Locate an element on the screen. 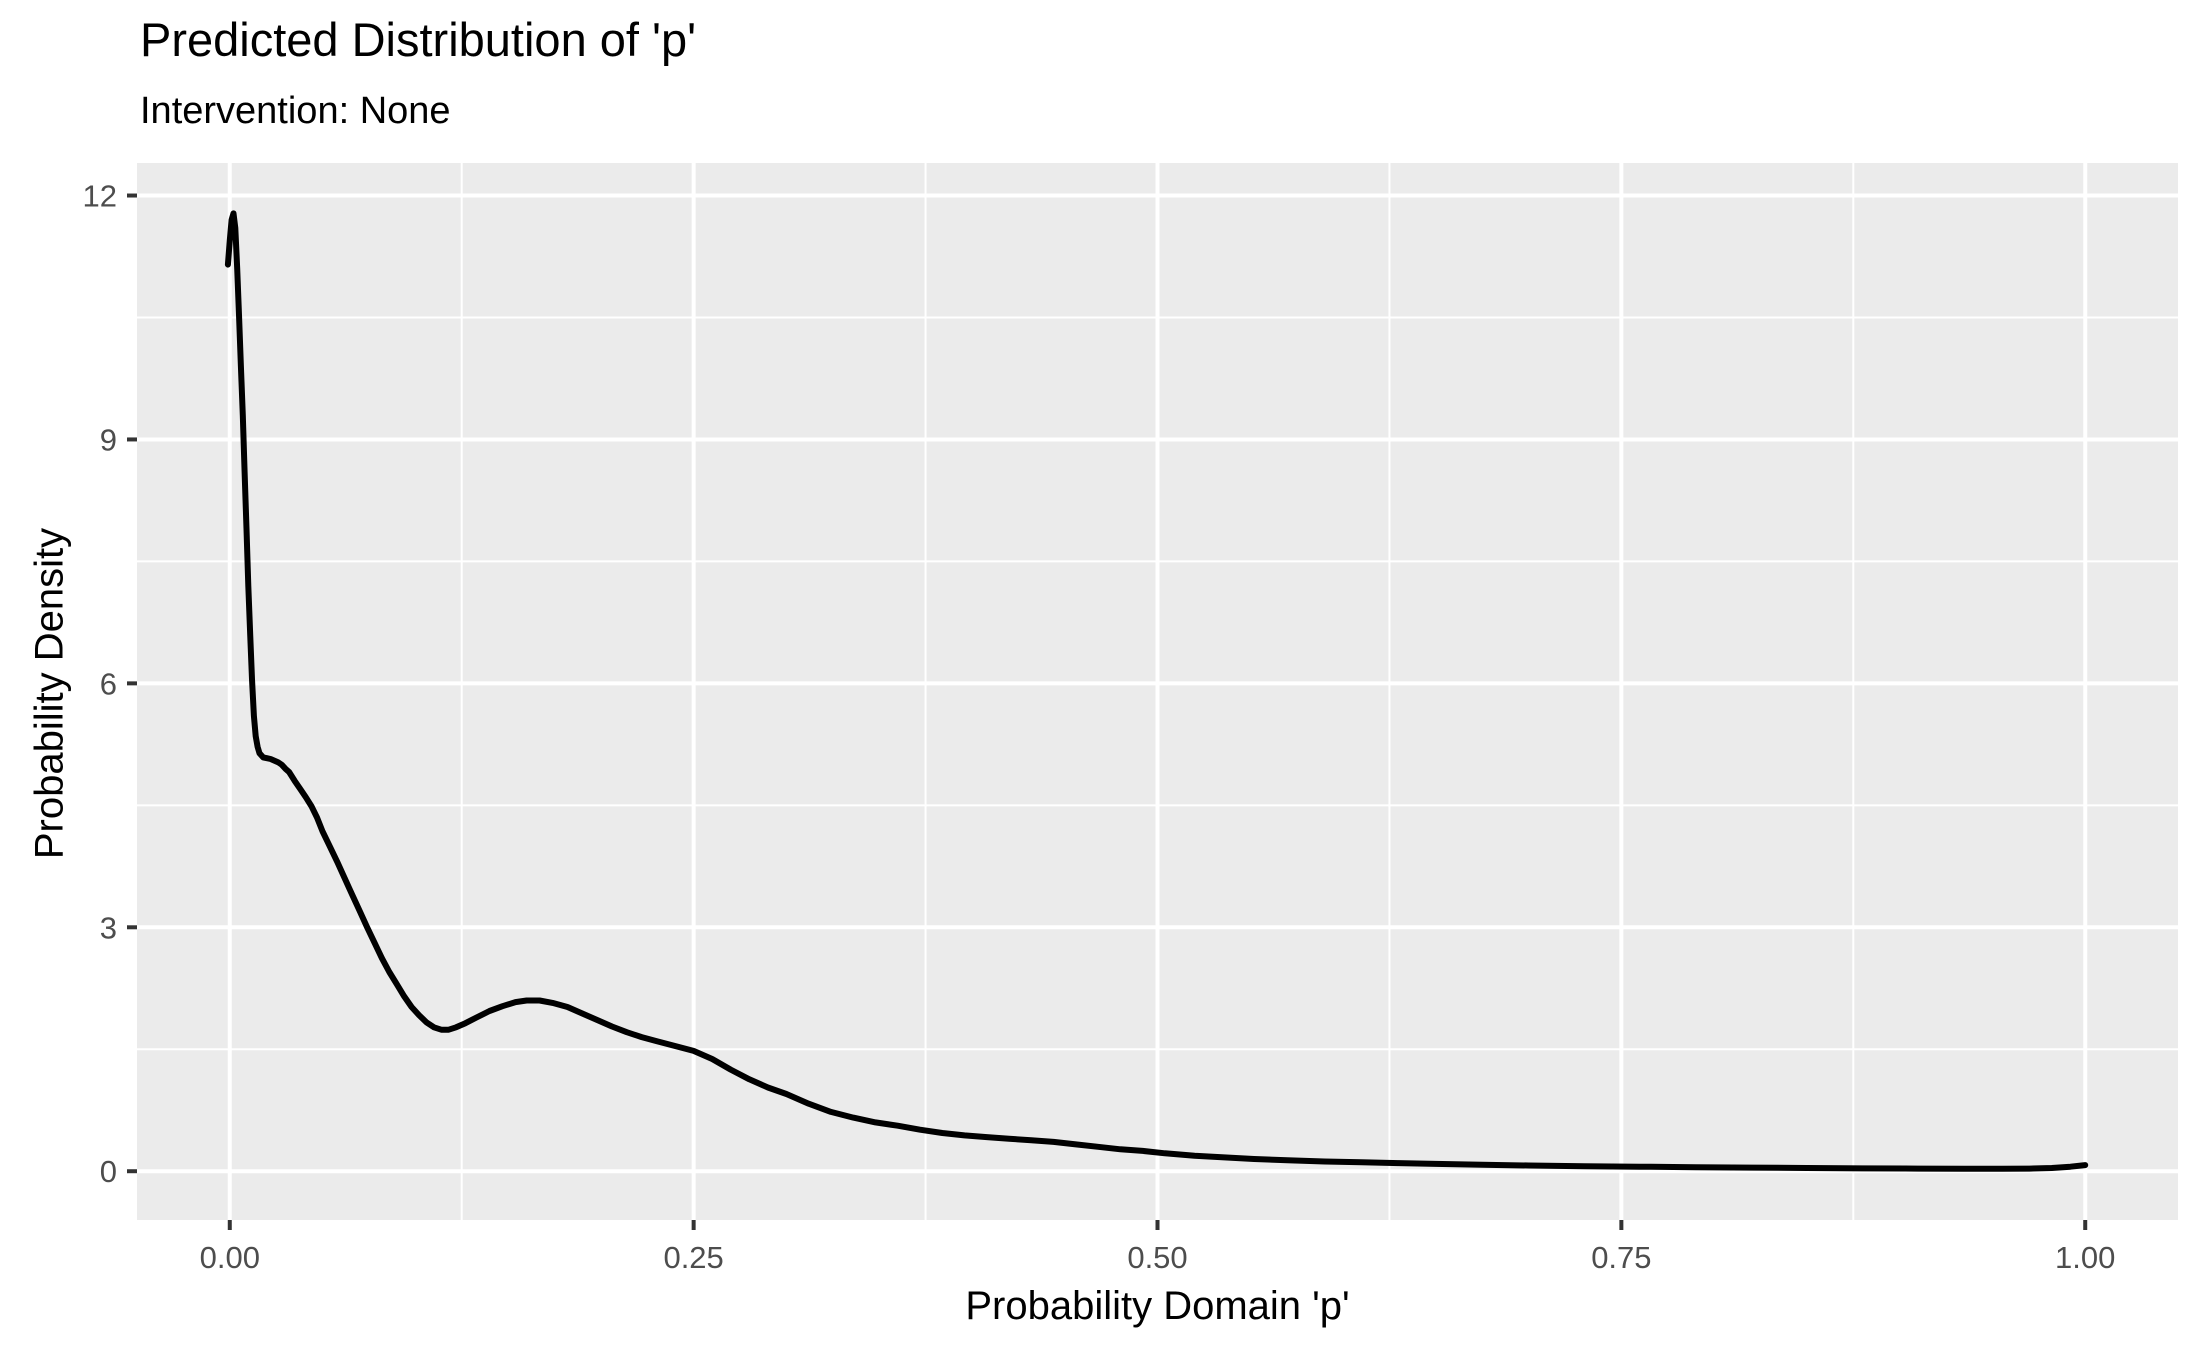 This screenshot has width=2187, height=1350. y-tick-label: 12 is located at coordinates (100, 196).